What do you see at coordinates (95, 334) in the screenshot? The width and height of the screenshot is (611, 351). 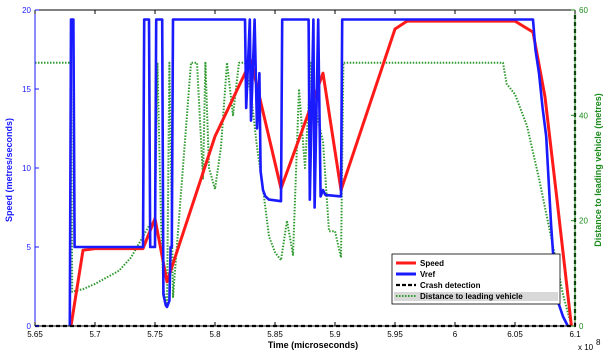 I see `x-tick-label: 5.7` at bounding box center [95, 334].